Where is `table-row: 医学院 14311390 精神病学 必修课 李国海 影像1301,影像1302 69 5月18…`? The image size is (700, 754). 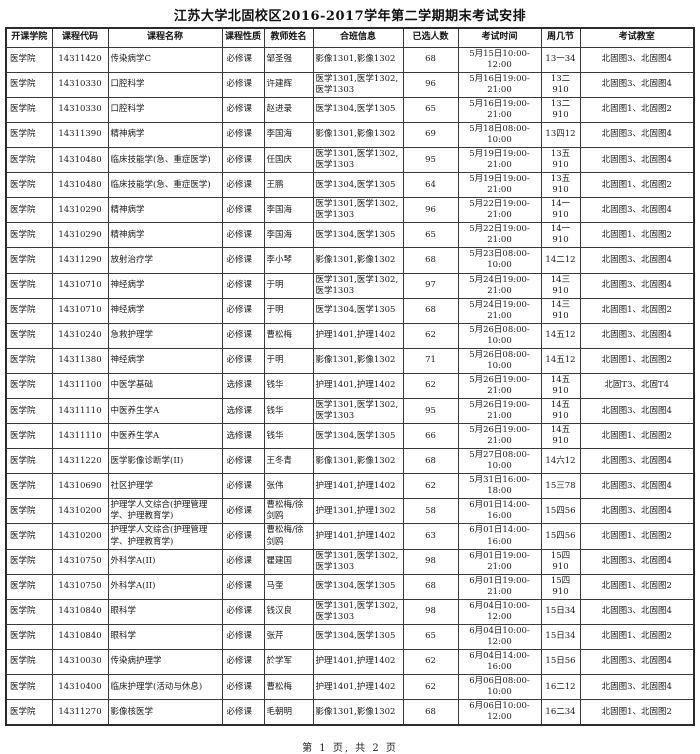 table-row: 医学院 14311390 精神病学 必修课 李国海 影像1301,影像1302 69 5月18… is located at coordinates (350, 135).